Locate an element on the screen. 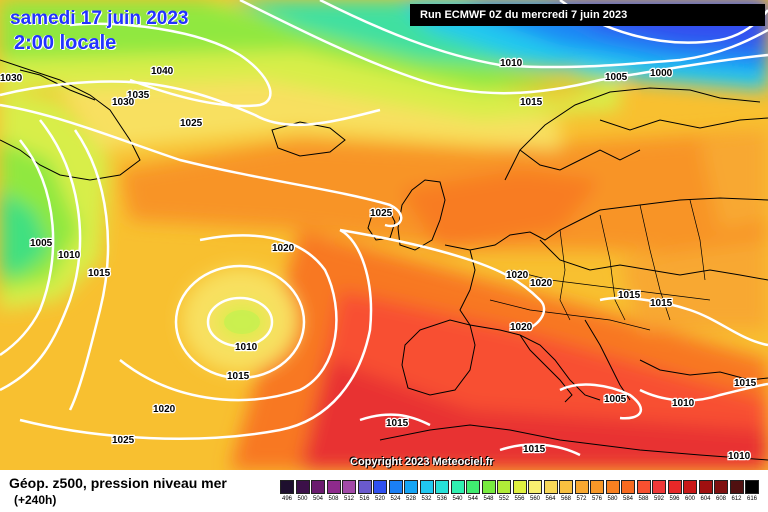  legend-value: 580 is located at coordinates (612, 499).